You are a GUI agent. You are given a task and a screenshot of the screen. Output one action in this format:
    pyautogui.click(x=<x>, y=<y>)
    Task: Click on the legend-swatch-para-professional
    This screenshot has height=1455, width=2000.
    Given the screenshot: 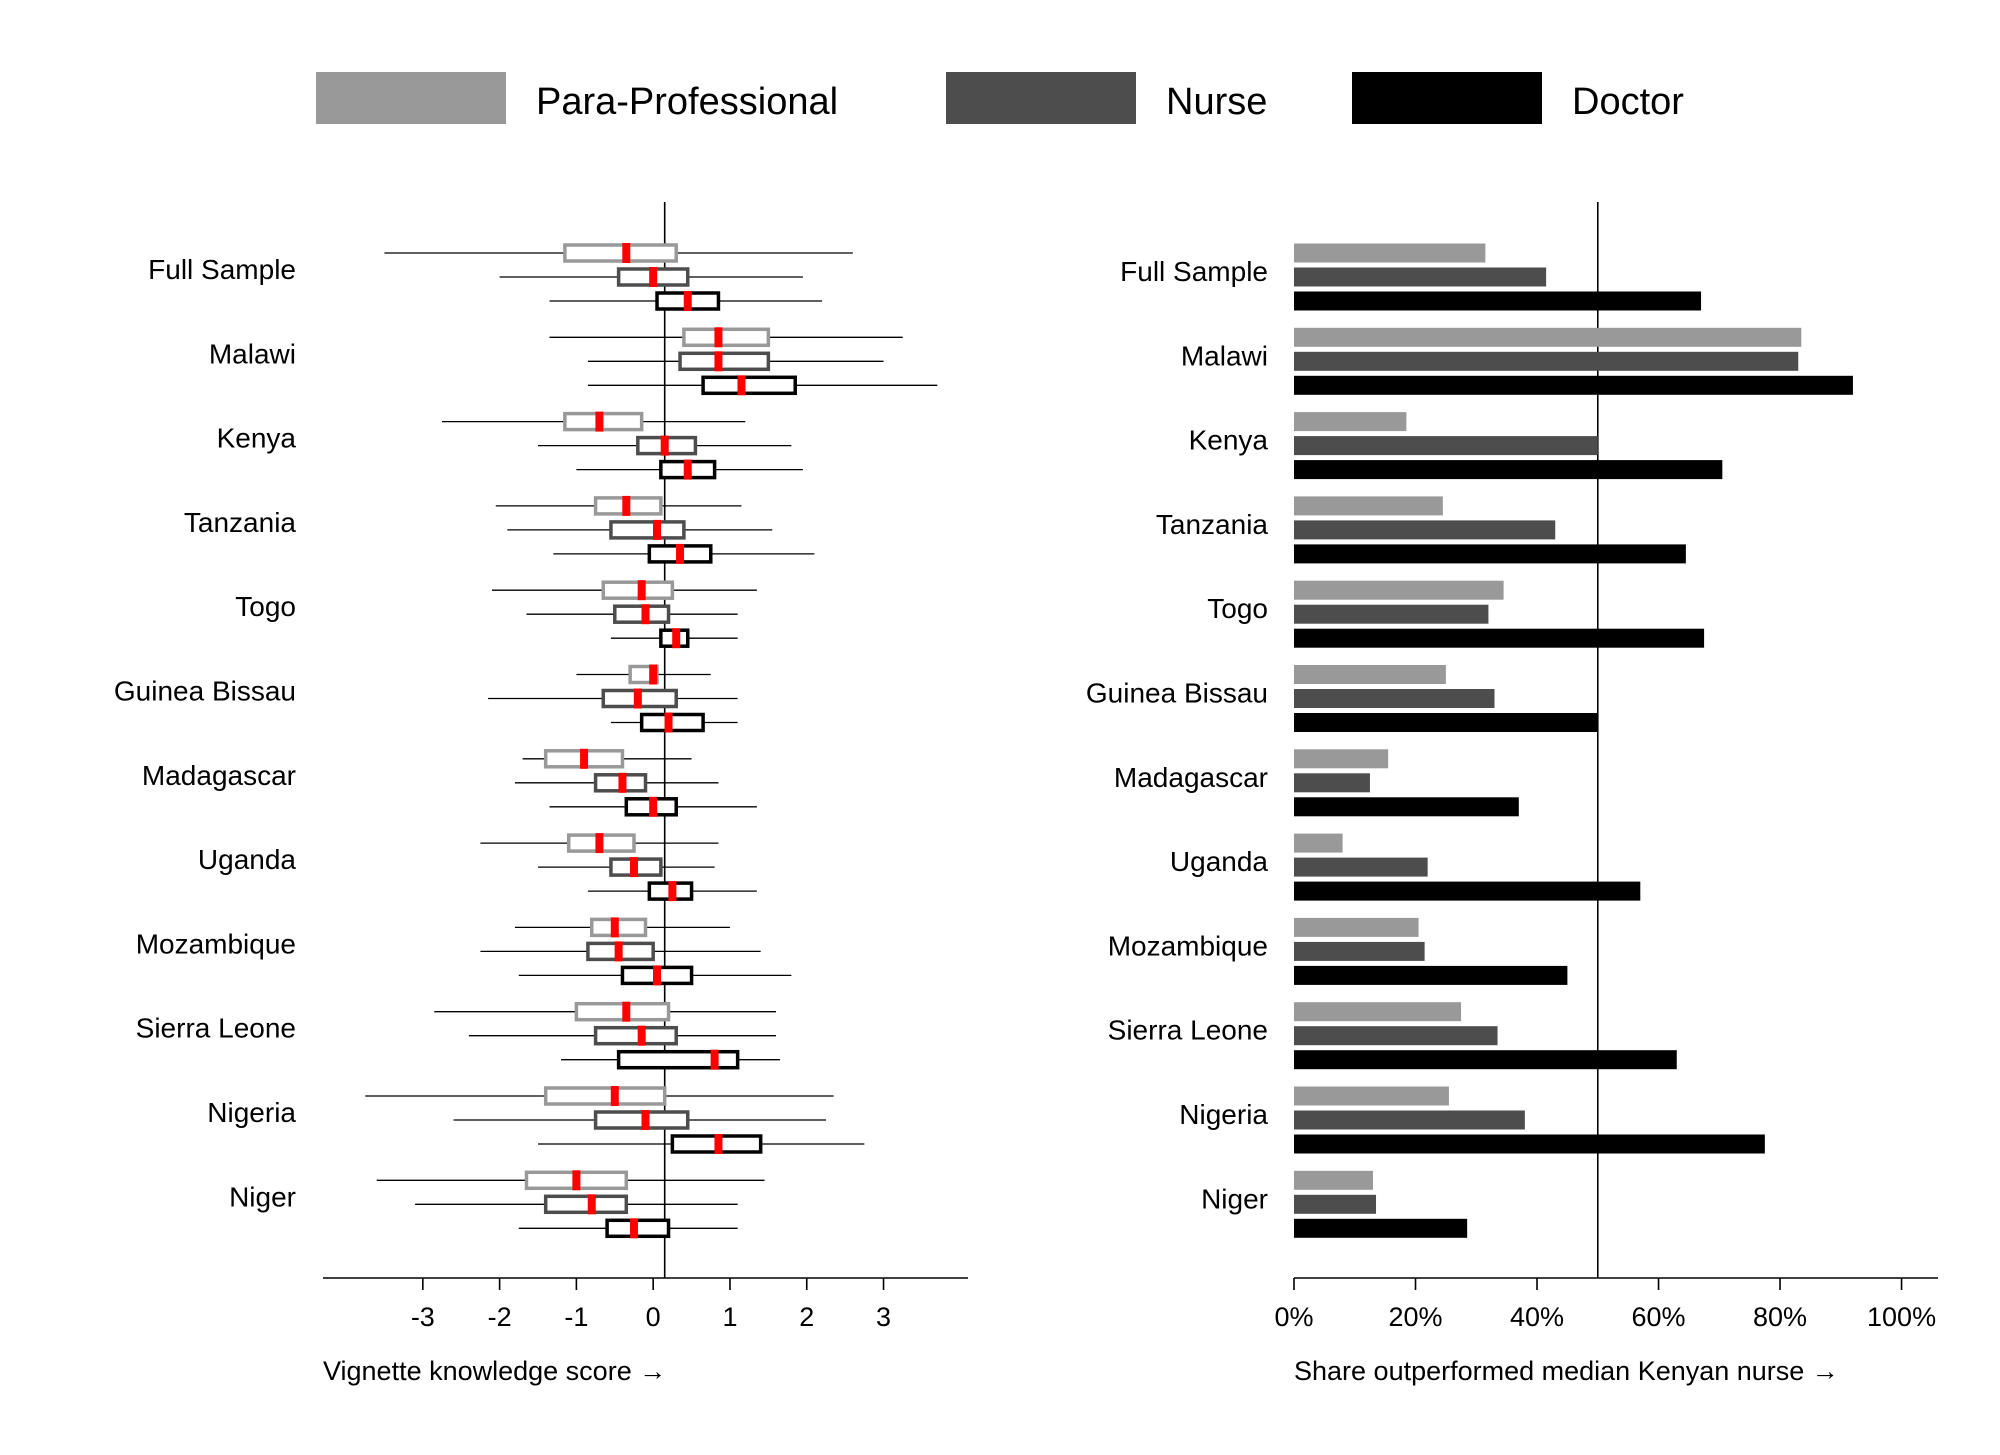 What is the action you would take?
    pyautogui.click(x=411, y=98)
    